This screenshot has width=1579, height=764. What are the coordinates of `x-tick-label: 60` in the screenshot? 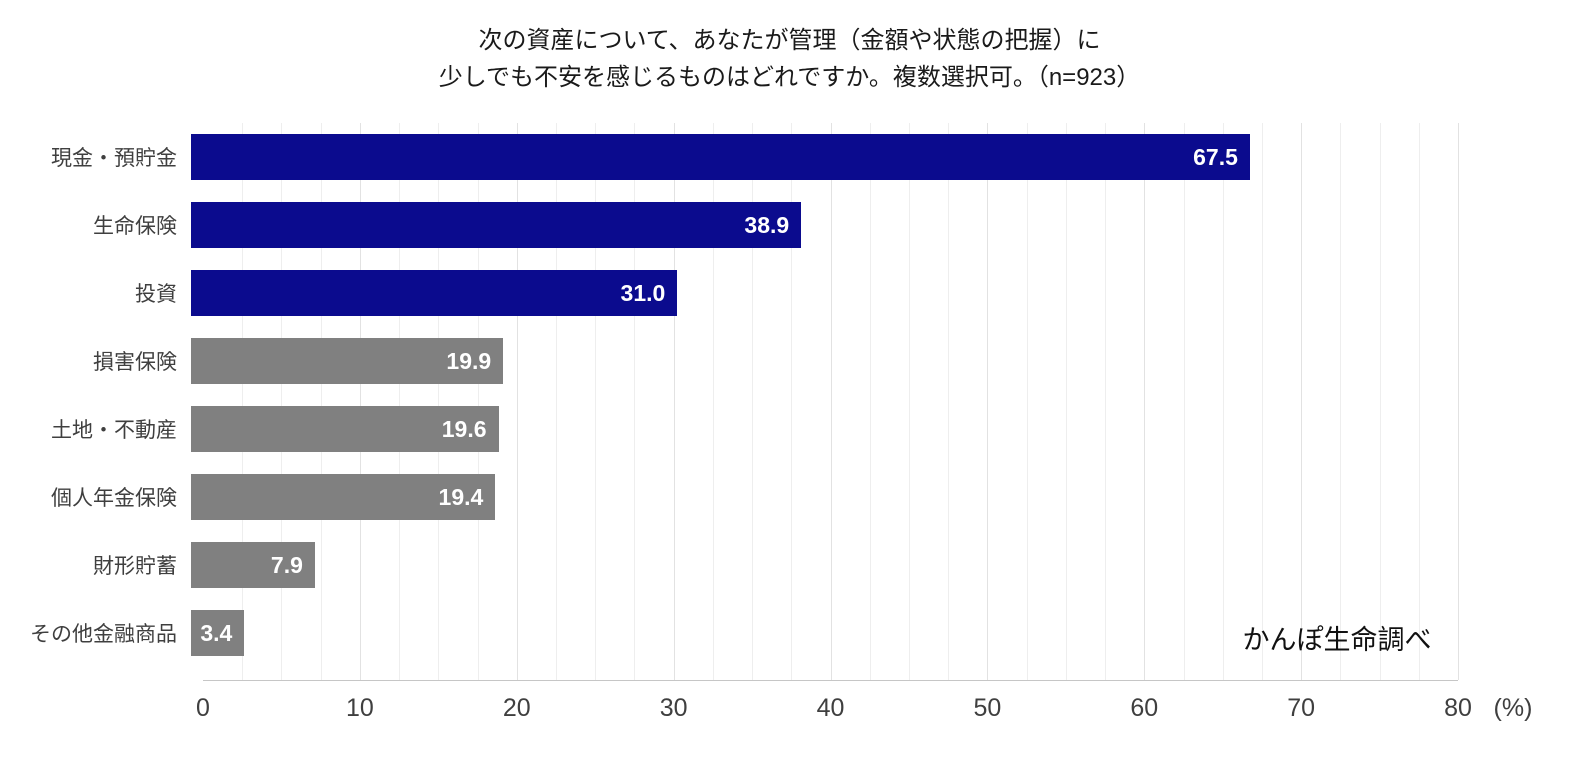 It's located at (1144, 708).